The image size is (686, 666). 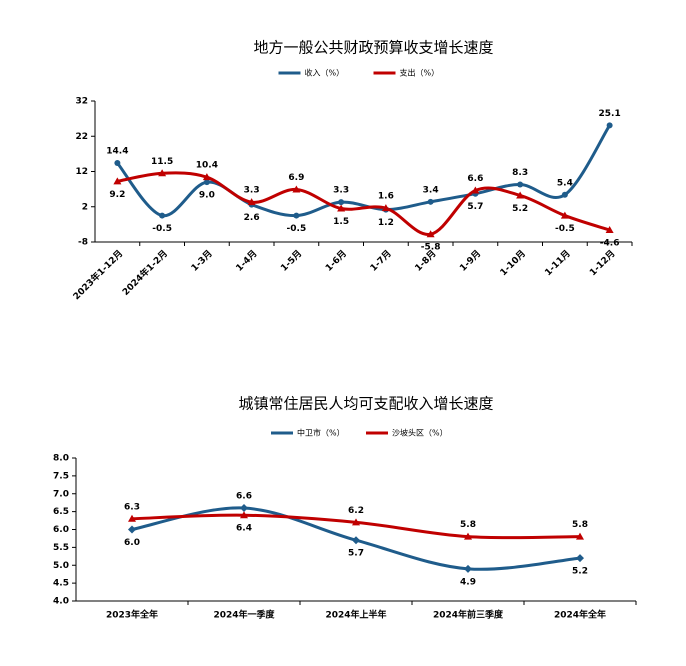 What do you see at coordinates (365, 404) in the screenshot?
I see `chart-title: 城镇常住居民人均可支配收入增长速度` at bounding box center [365, 404].